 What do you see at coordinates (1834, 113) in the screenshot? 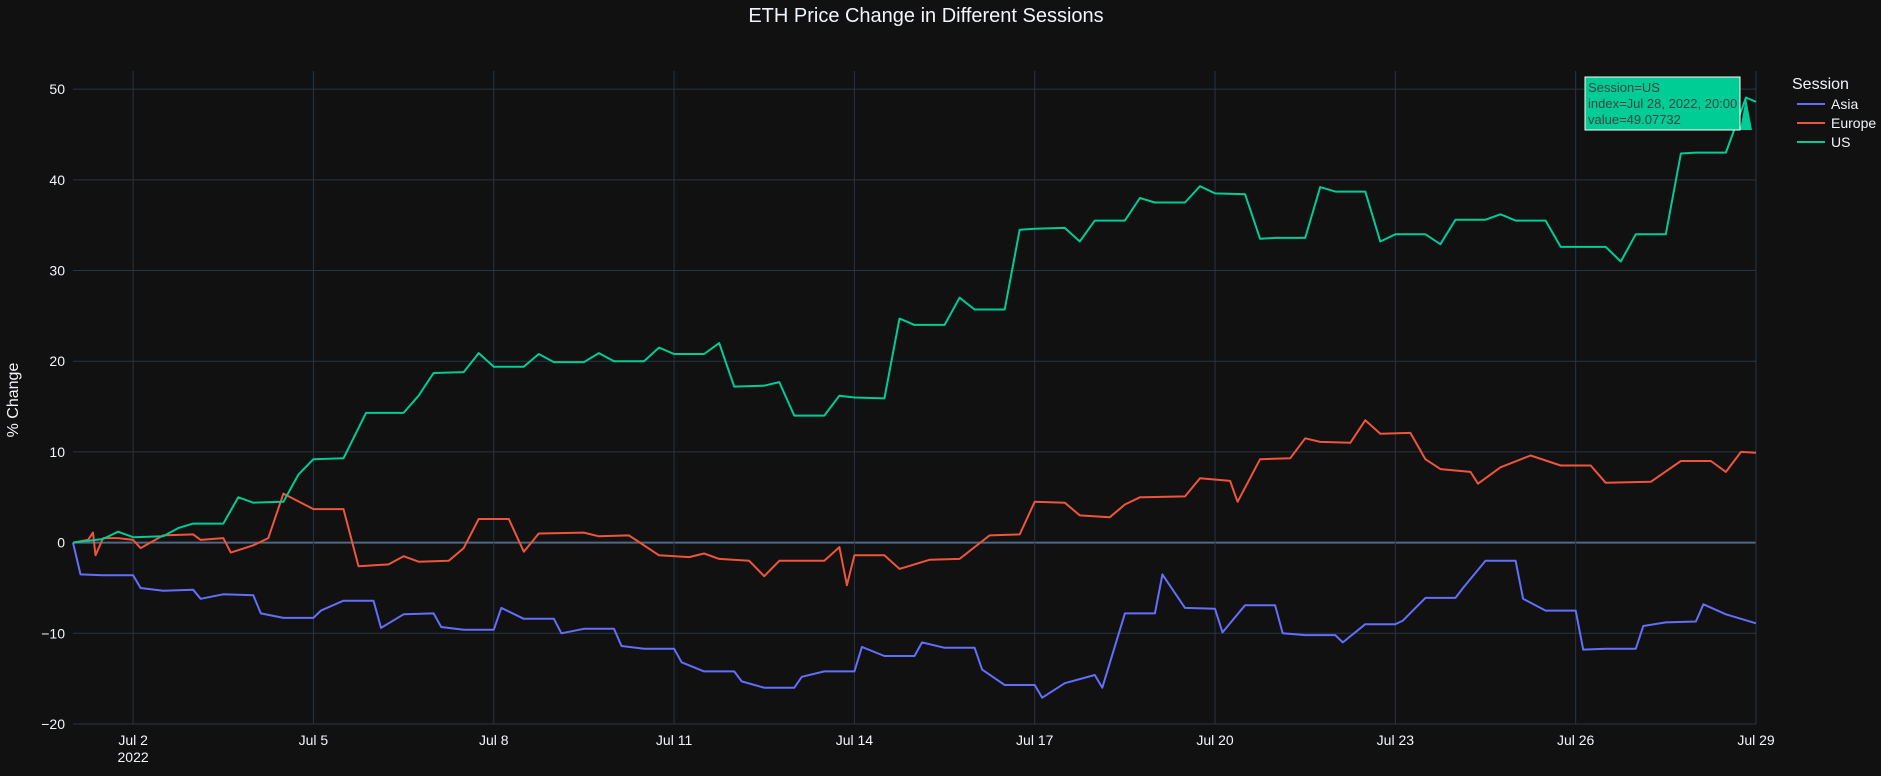
I see `legend: Session Asia Europe US` at bounding box center [1834, 113].